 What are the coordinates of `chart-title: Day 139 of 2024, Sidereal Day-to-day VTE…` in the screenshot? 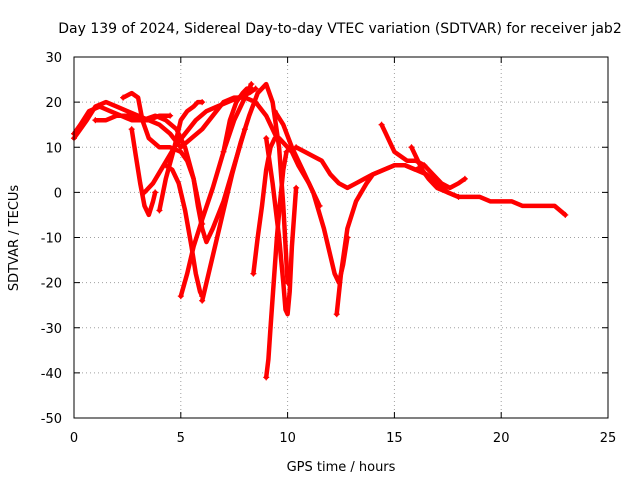 It's located at (339, 29).